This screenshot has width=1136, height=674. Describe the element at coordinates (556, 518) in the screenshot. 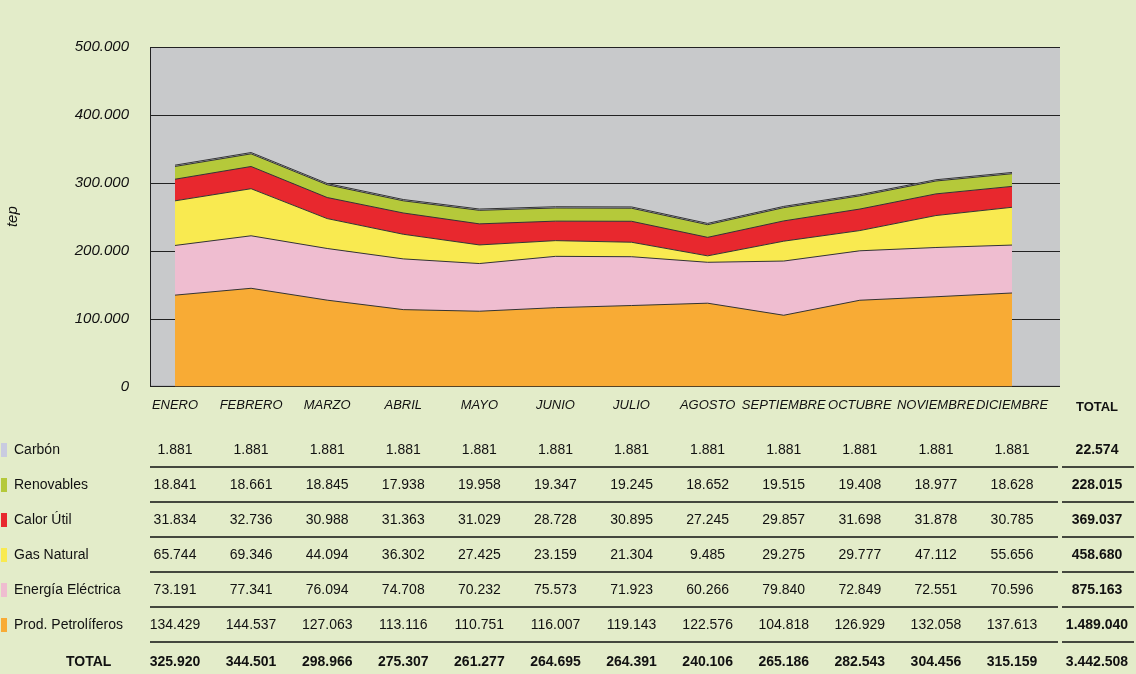

I see `data-label: 28.728` at that location.